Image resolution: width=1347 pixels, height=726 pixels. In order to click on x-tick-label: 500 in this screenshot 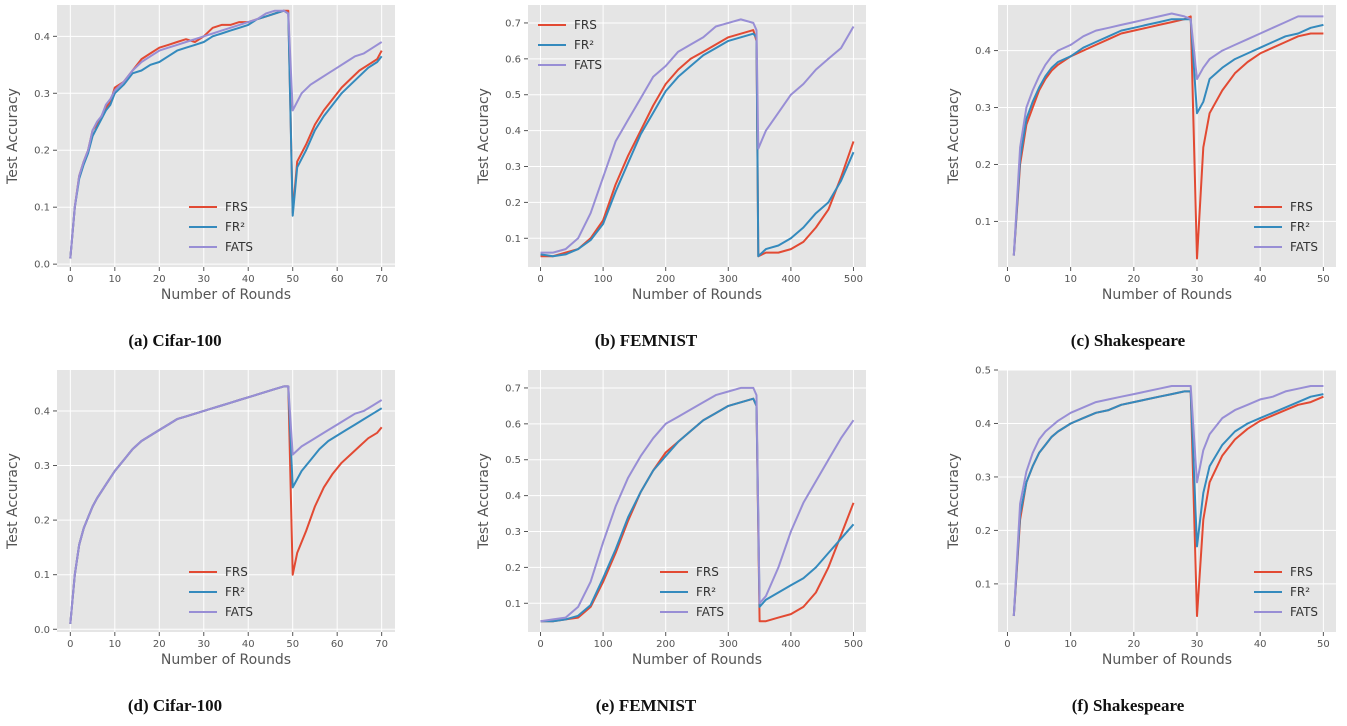, I will do `click(853, 279)`.